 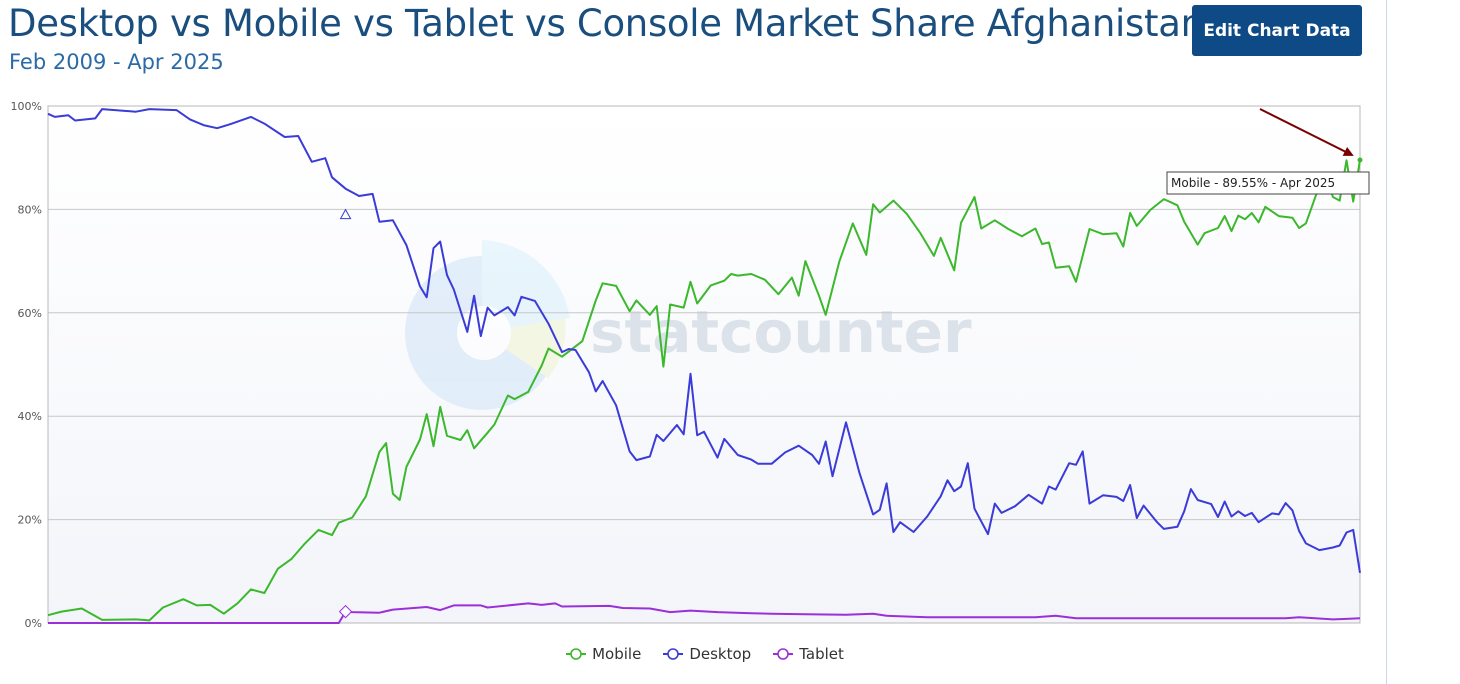 I want to click on chart-subtitle: Feb 2009 - Apr 2025, so click(x=116, y=62).